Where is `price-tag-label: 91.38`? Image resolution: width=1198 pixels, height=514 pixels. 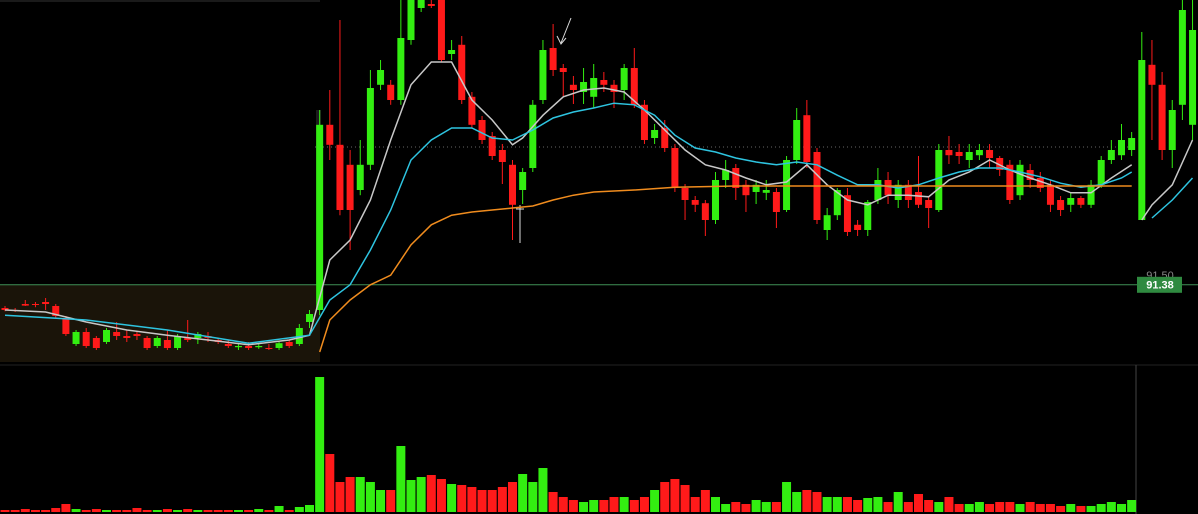 price-tag-label: 91.38 is located at coordinates (1160, 286).